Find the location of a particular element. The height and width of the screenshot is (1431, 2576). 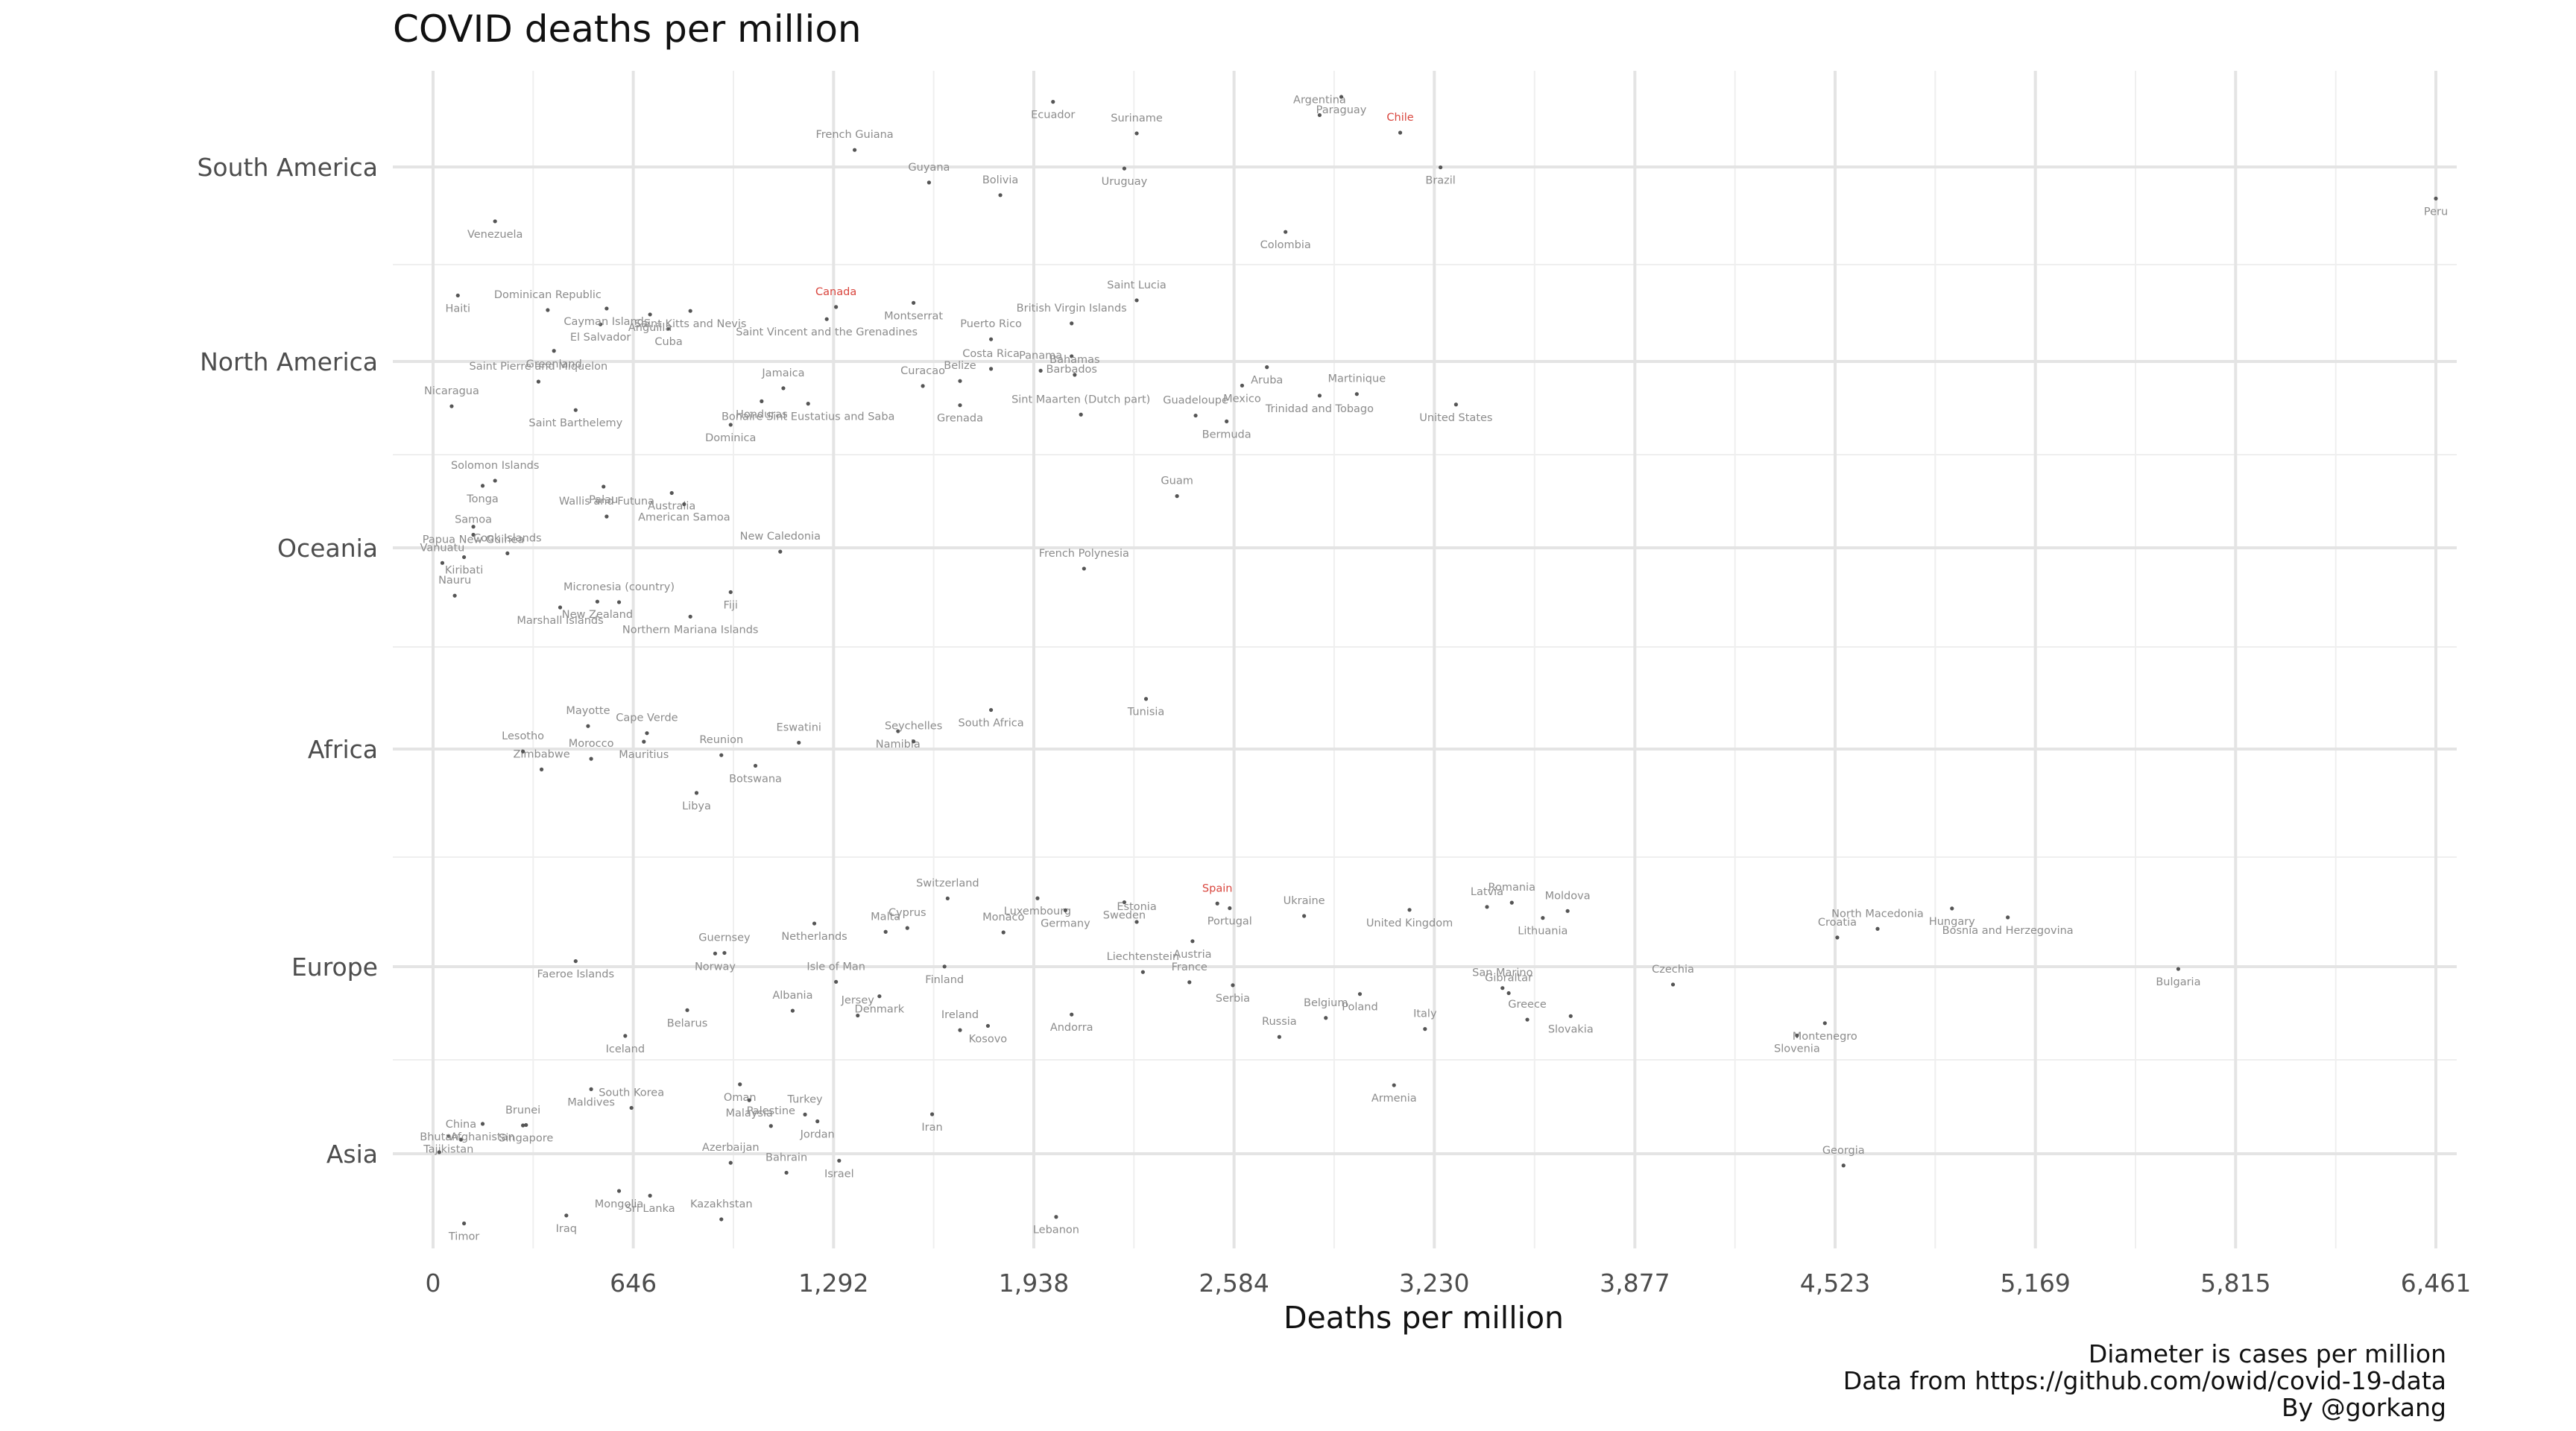

data-point-group: Cayman Islands is located at coordinates (606, 317).